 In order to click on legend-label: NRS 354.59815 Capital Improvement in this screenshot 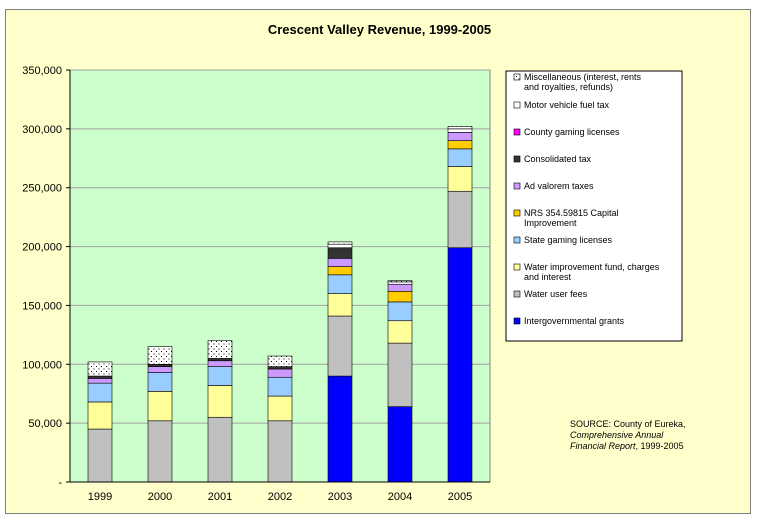, I will do `click(571, 218)`.